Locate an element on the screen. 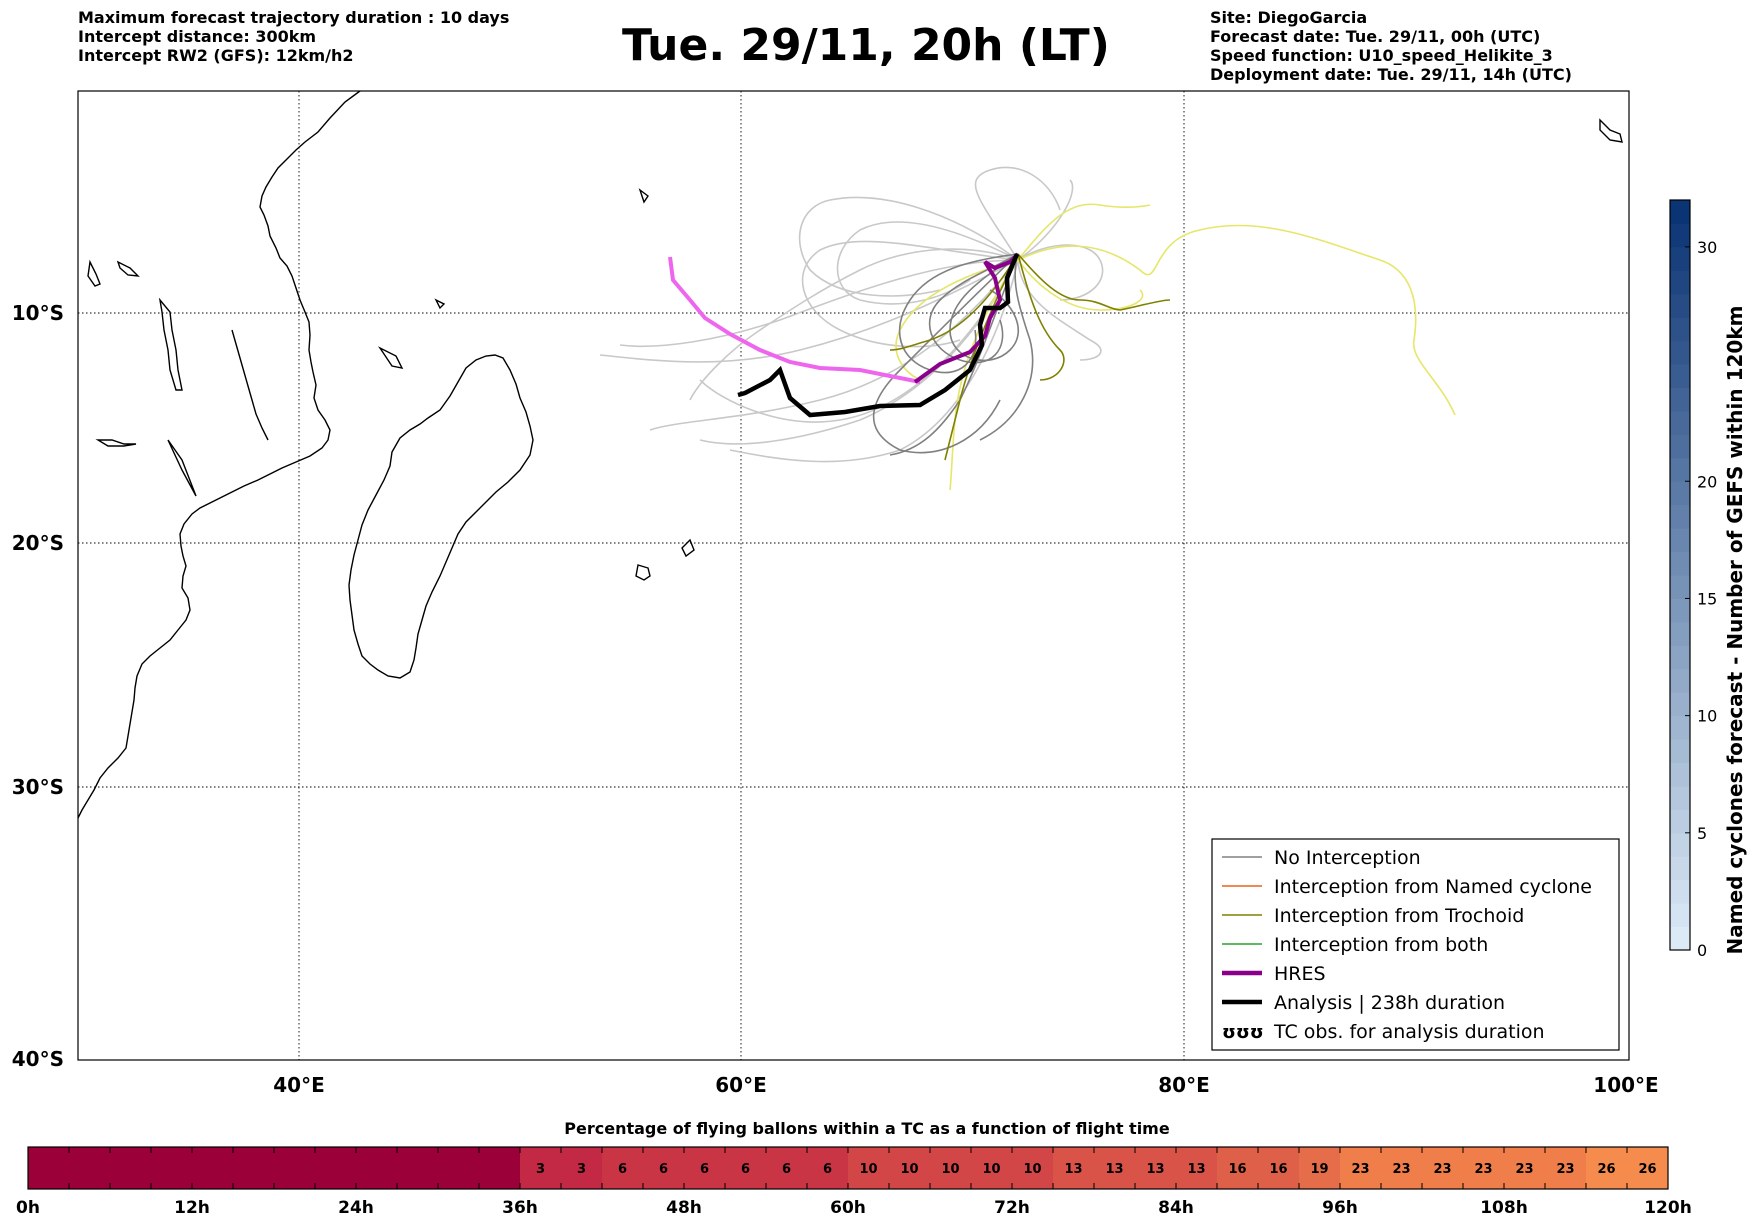 This screenshot has height=1223, width=1754. legend-label: Analysis | 238h duration is located at coordinates (1389, 1003).